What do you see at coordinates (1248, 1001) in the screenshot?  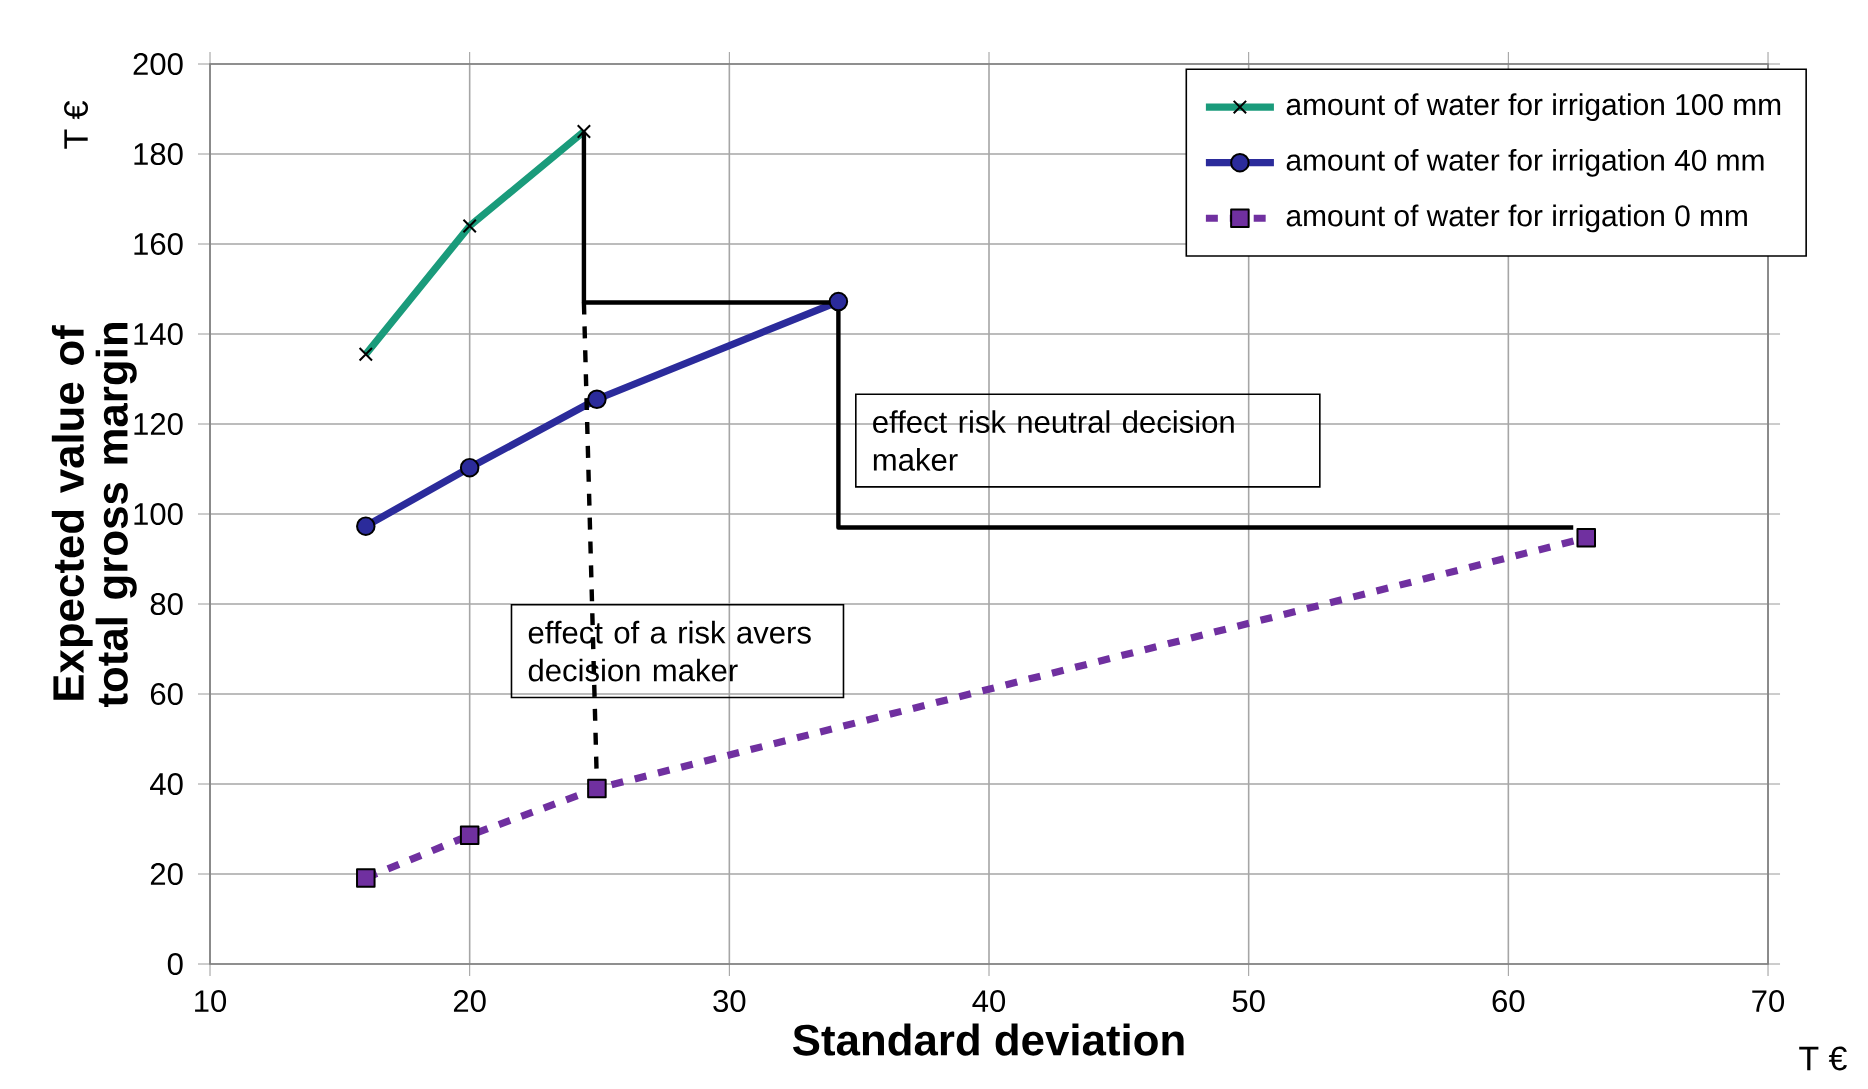 I see `x-tick-label: 50` at bounding box center [1248, 1001].